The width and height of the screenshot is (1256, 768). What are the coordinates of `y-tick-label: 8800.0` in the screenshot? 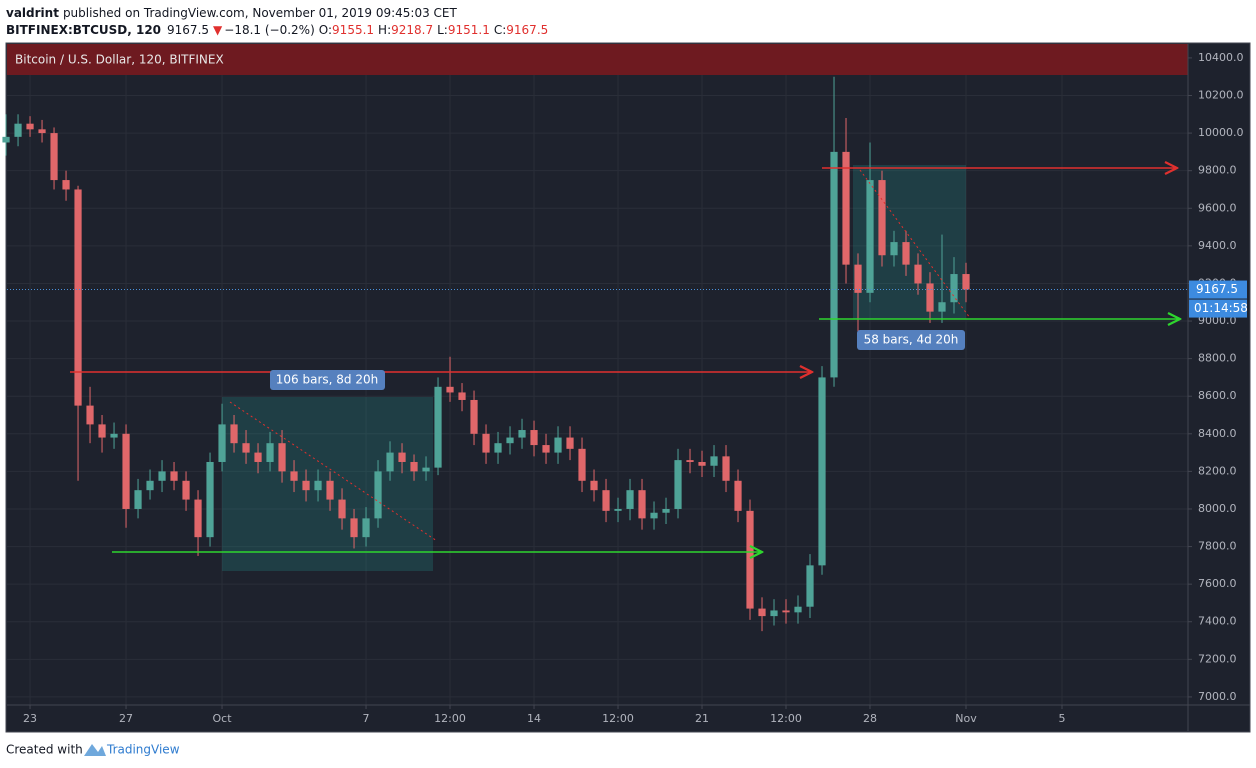 It's located at (1217, 358).